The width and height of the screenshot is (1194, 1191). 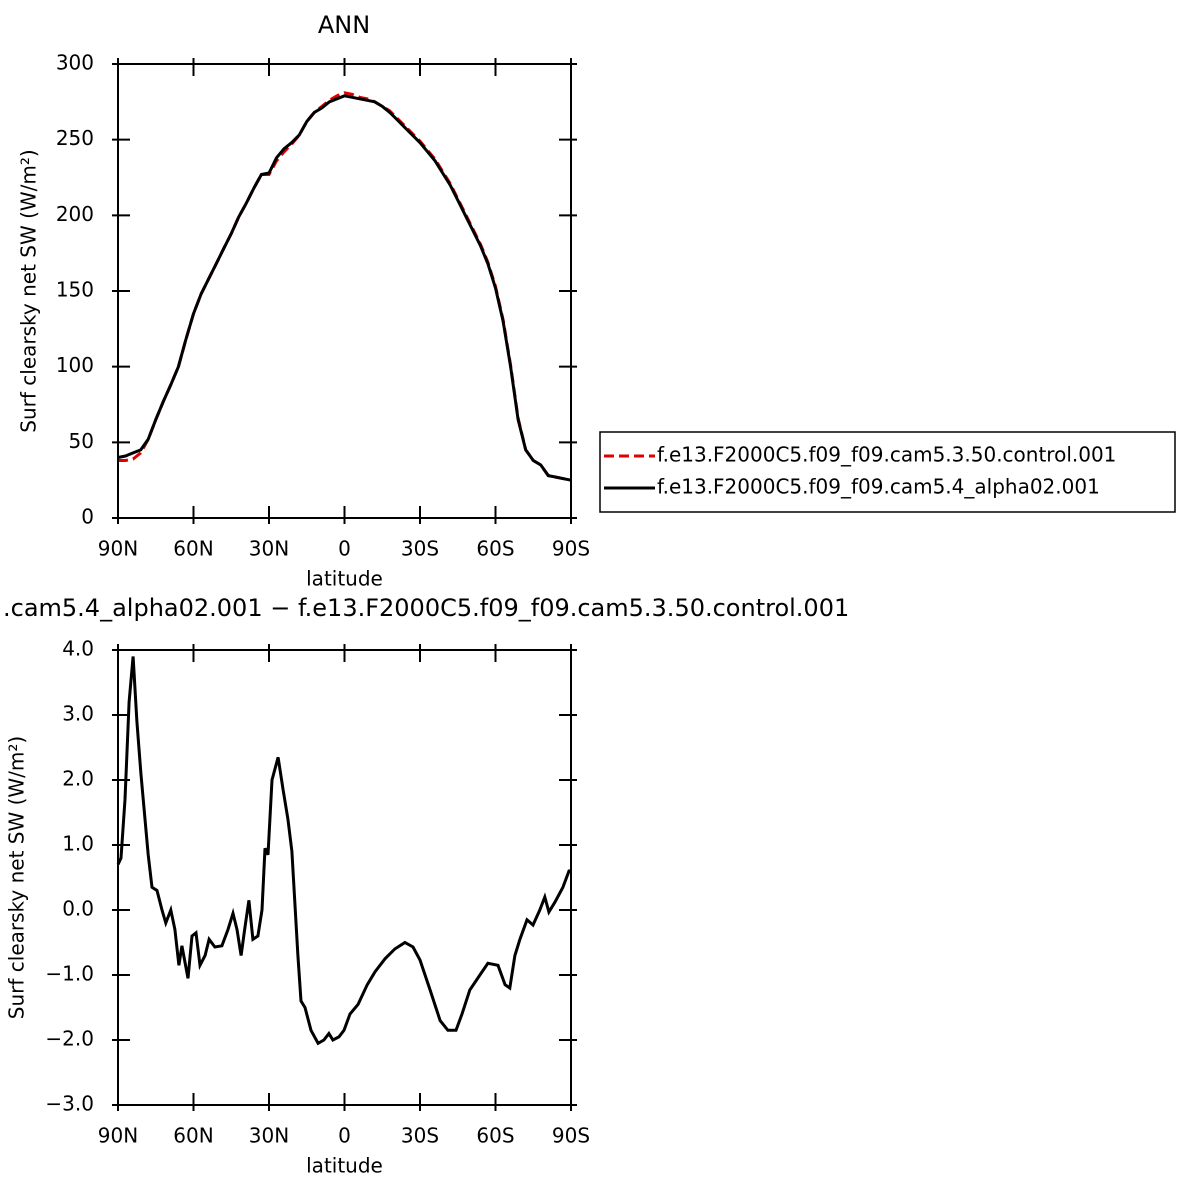 I want to click on chart-title: ANN, so click(x=344, y=25).